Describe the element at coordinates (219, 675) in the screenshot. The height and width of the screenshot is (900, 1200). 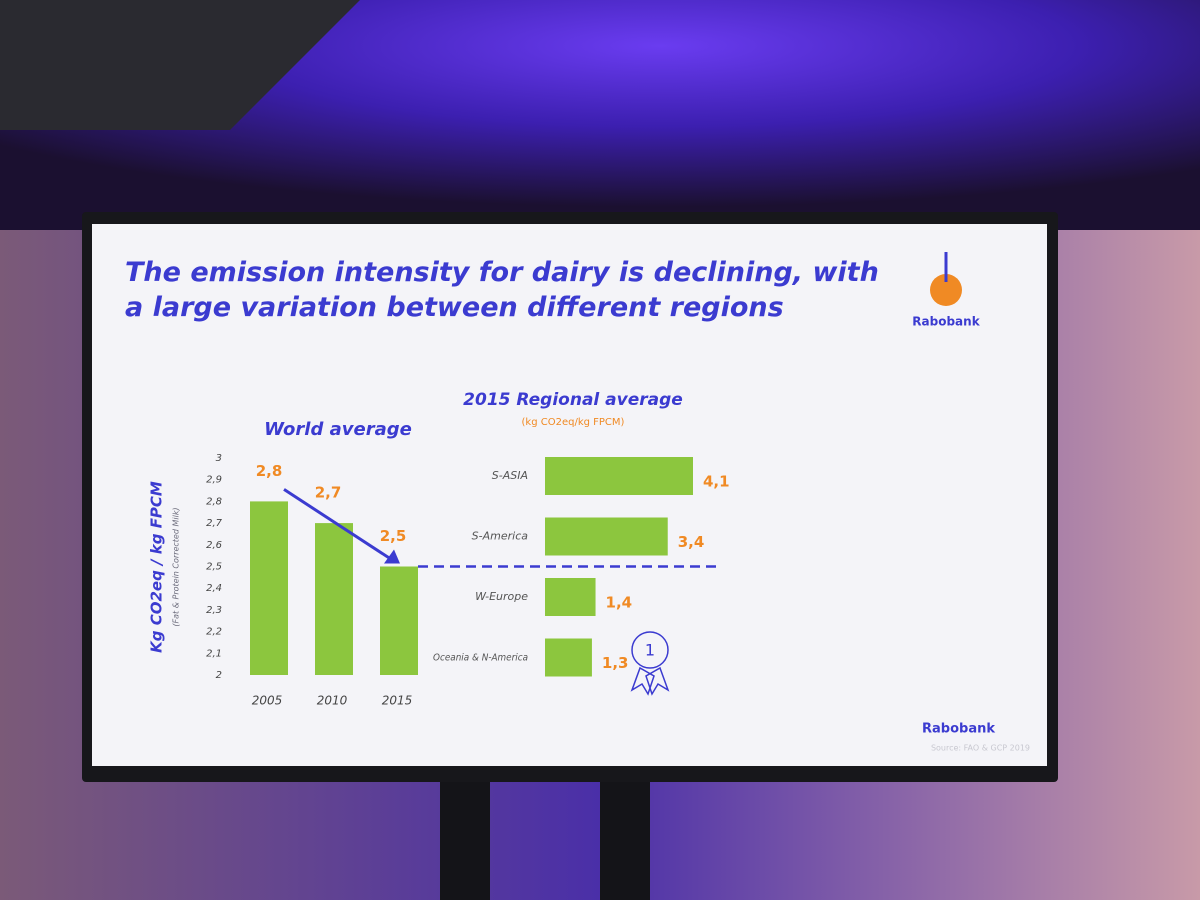
I see `y-tick-label: 2` at that location.